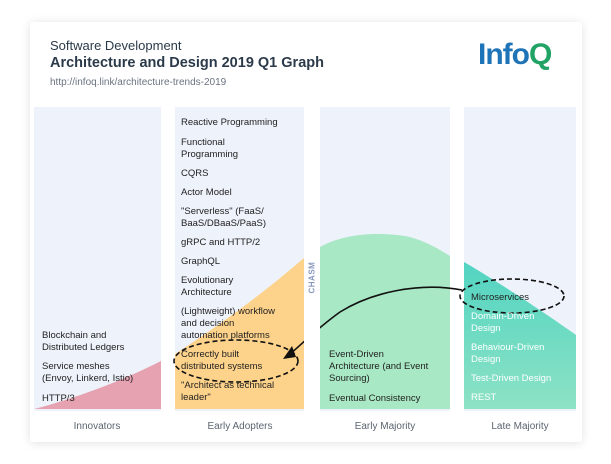 The image size is (611, 464). What do you see at coordinates (520, 335) in the screenshot?
I see `curve-late-majority` at bounding box center [520, 335].